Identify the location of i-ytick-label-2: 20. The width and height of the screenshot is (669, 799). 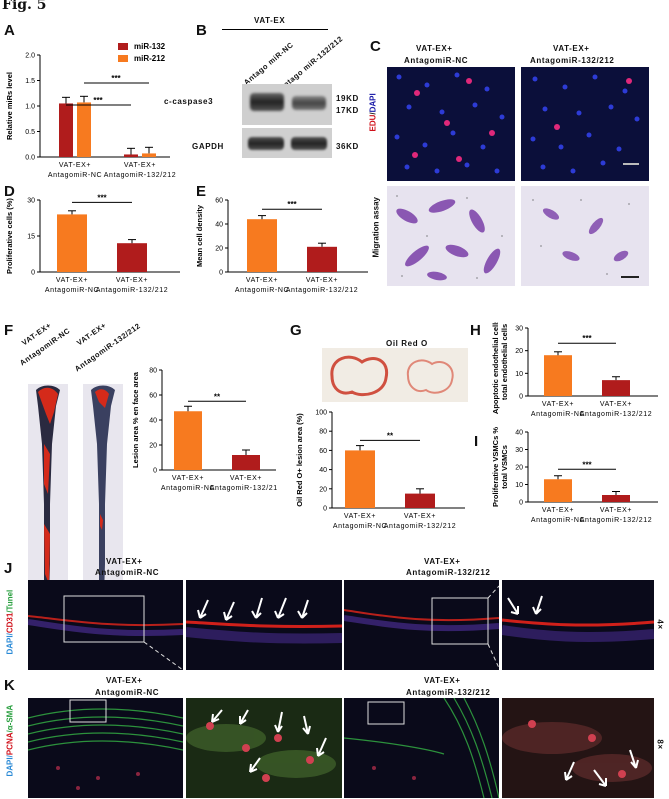
(519, 468).